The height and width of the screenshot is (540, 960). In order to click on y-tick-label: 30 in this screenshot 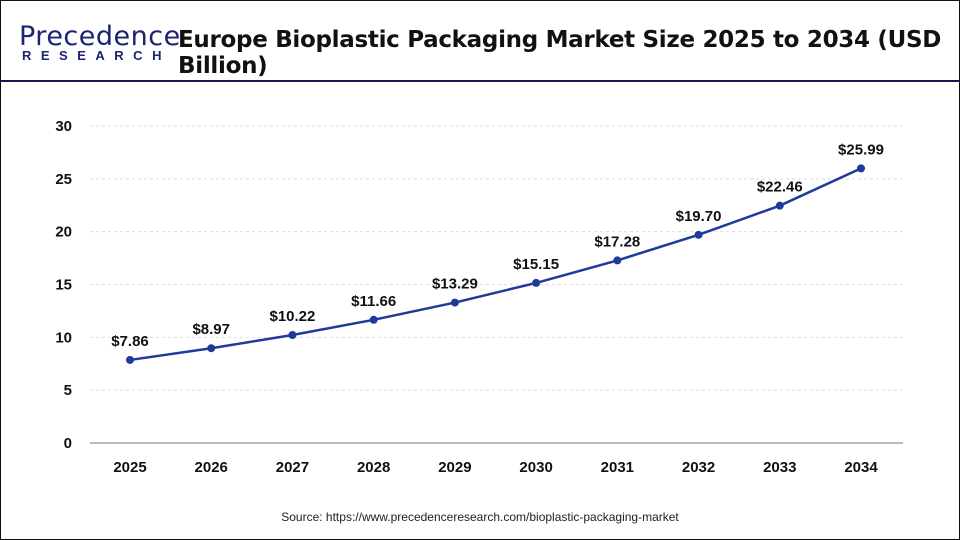, I will do `click(63, 126)`.